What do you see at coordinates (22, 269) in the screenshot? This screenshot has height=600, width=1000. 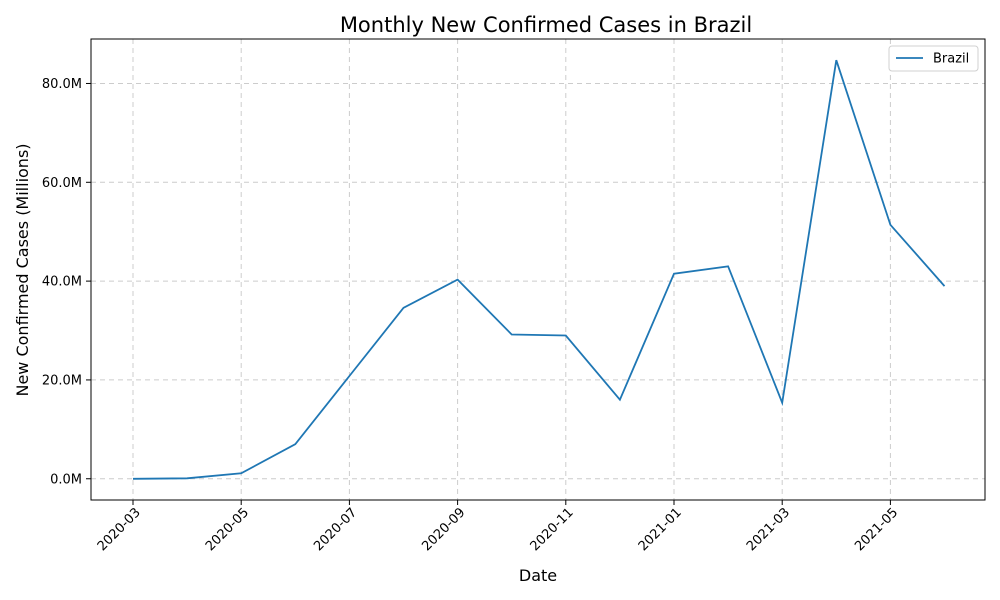 I see `y-axis-label: New Confirmed Cases (Millions)` at bounding box center [22, 269].